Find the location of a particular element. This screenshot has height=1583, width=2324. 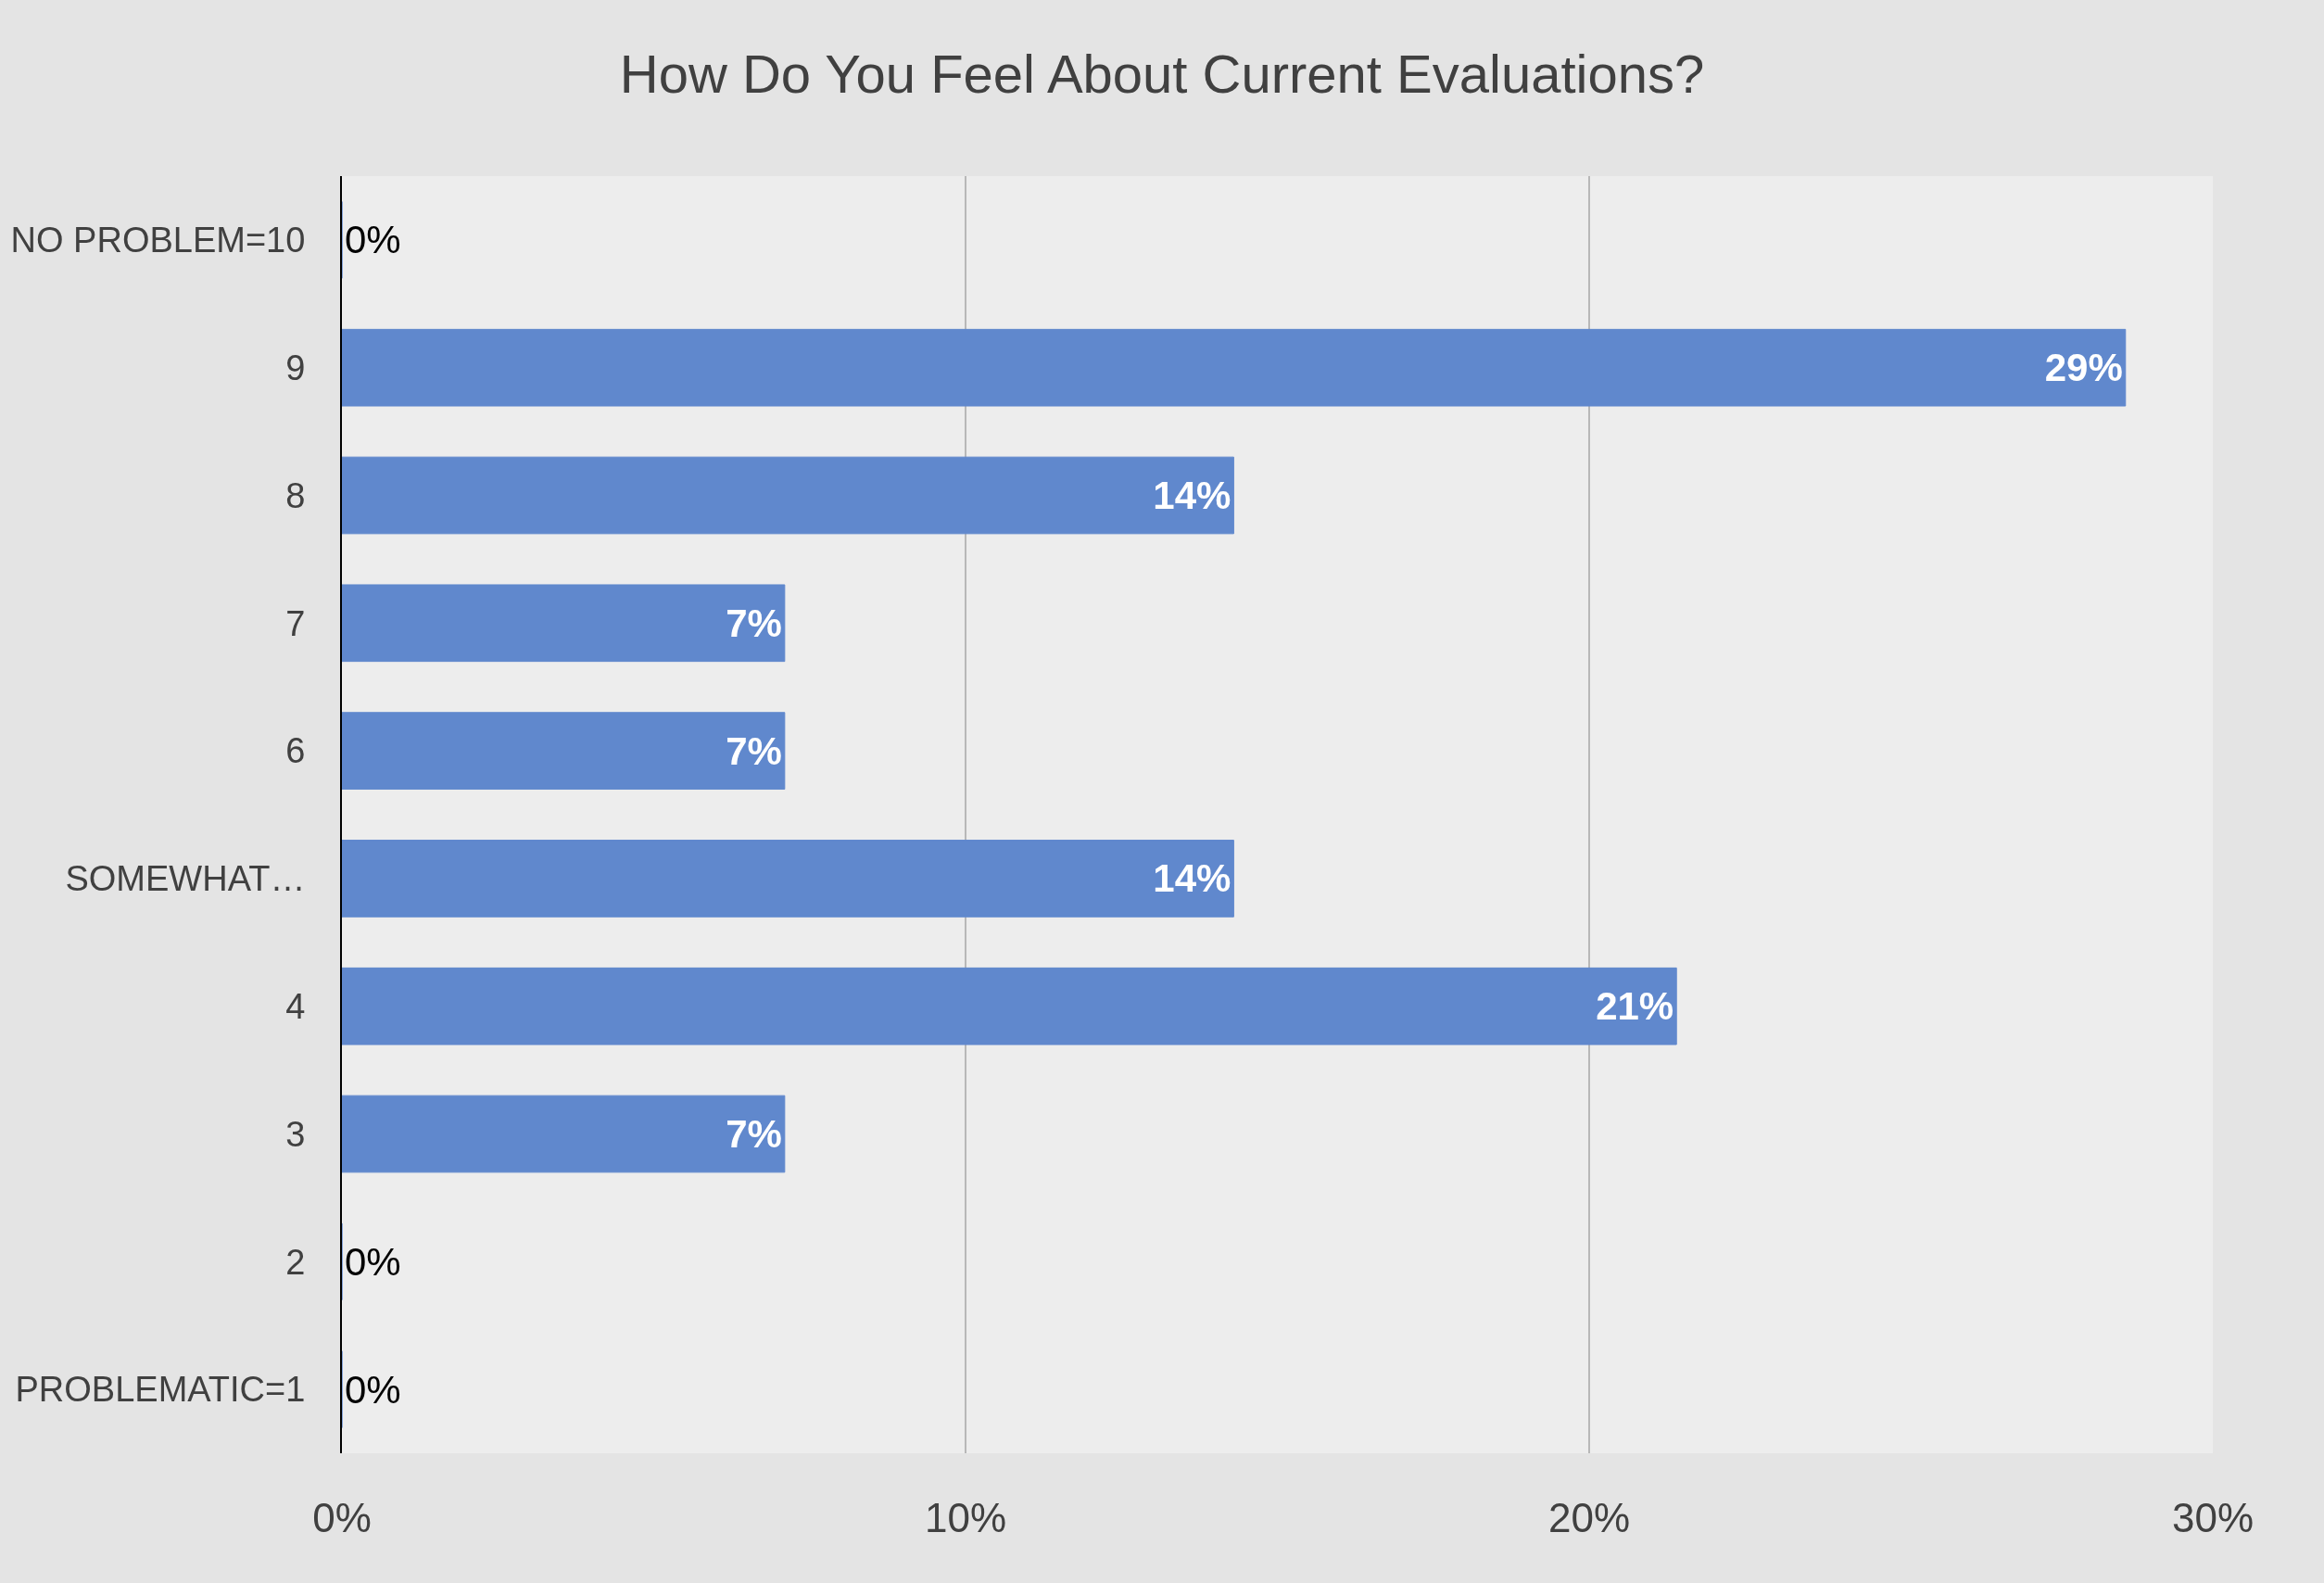

y-tick-label: 2 is located at coordinates (295, 1262).